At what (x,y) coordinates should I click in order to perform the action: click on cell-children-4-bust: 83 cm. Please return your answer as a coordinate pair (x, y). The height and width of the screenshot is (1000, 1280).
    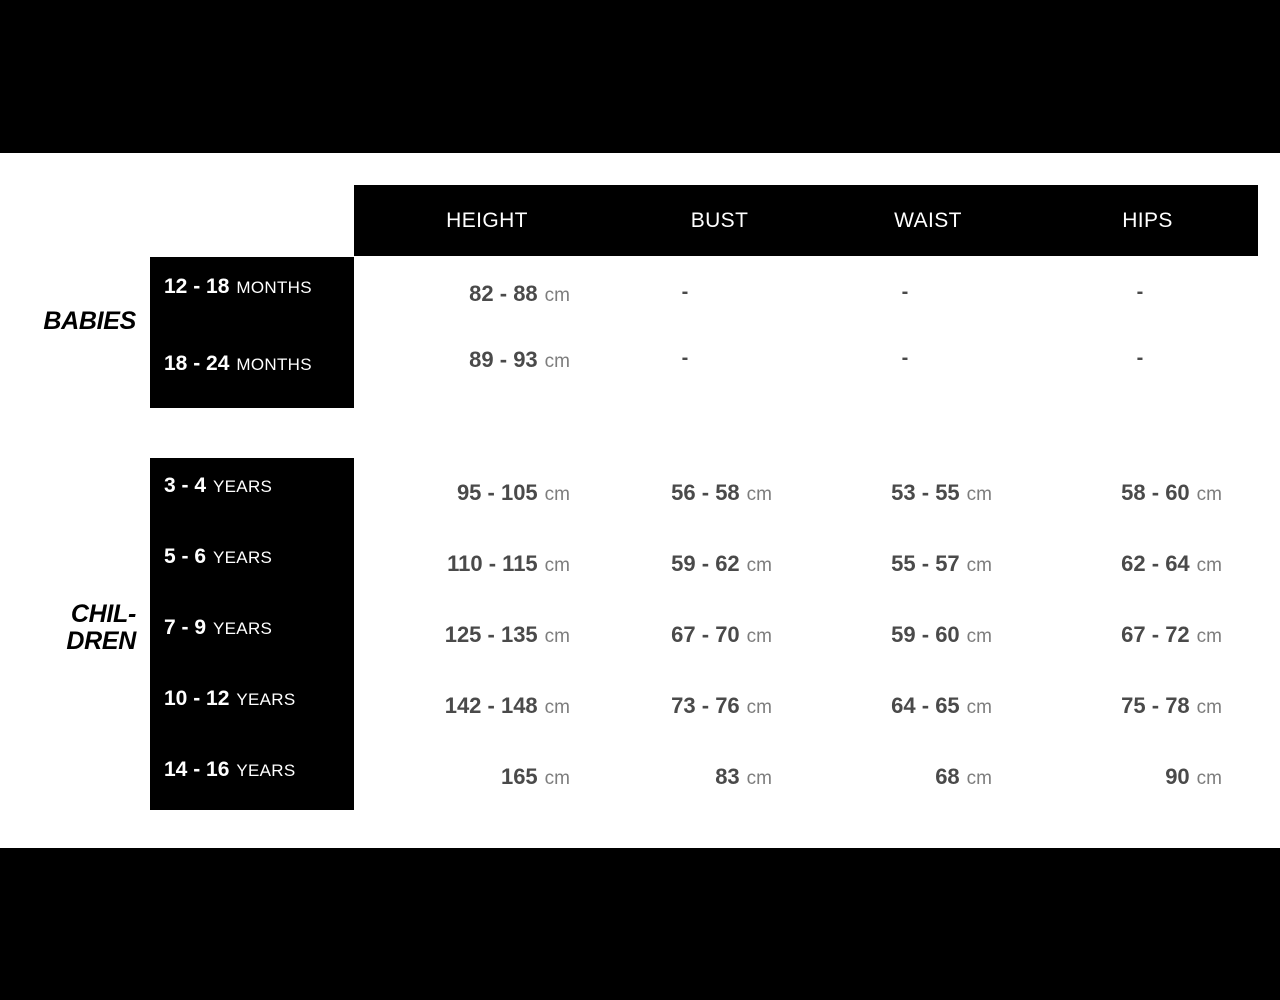
    Looking at the image, I should click on (681, 778).